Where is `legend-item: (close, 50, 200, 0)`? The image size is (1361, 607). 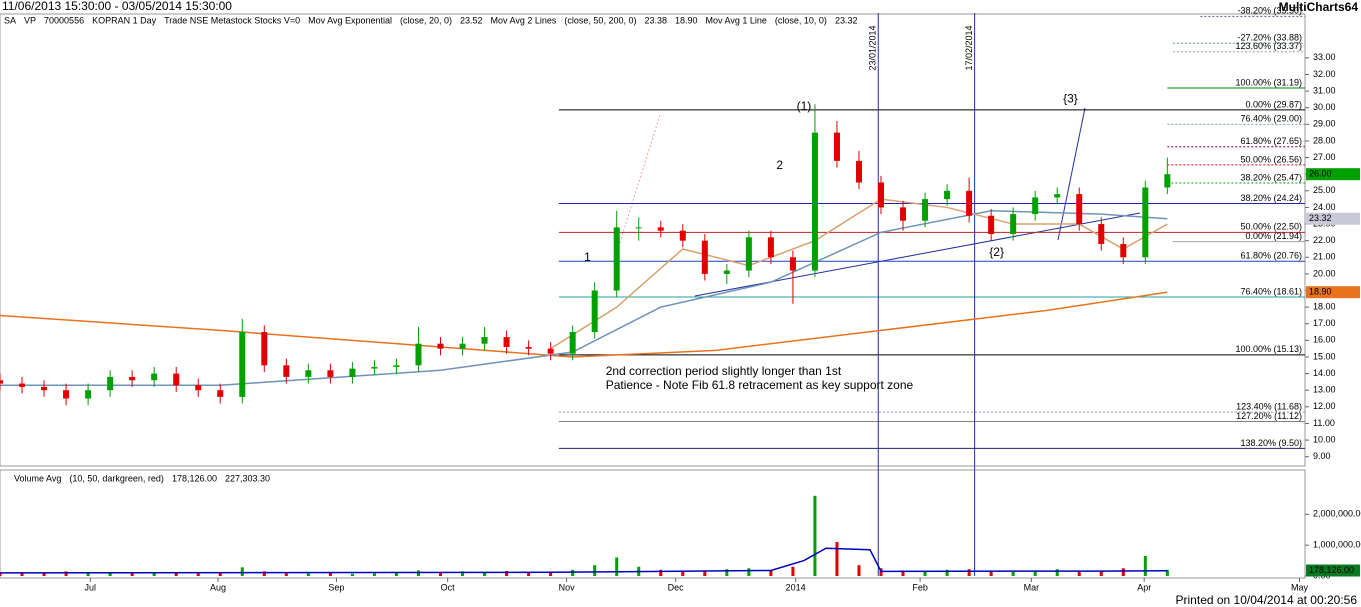 legend-item: (close, 50, 200, 0) is located at coordinates (600, 20).